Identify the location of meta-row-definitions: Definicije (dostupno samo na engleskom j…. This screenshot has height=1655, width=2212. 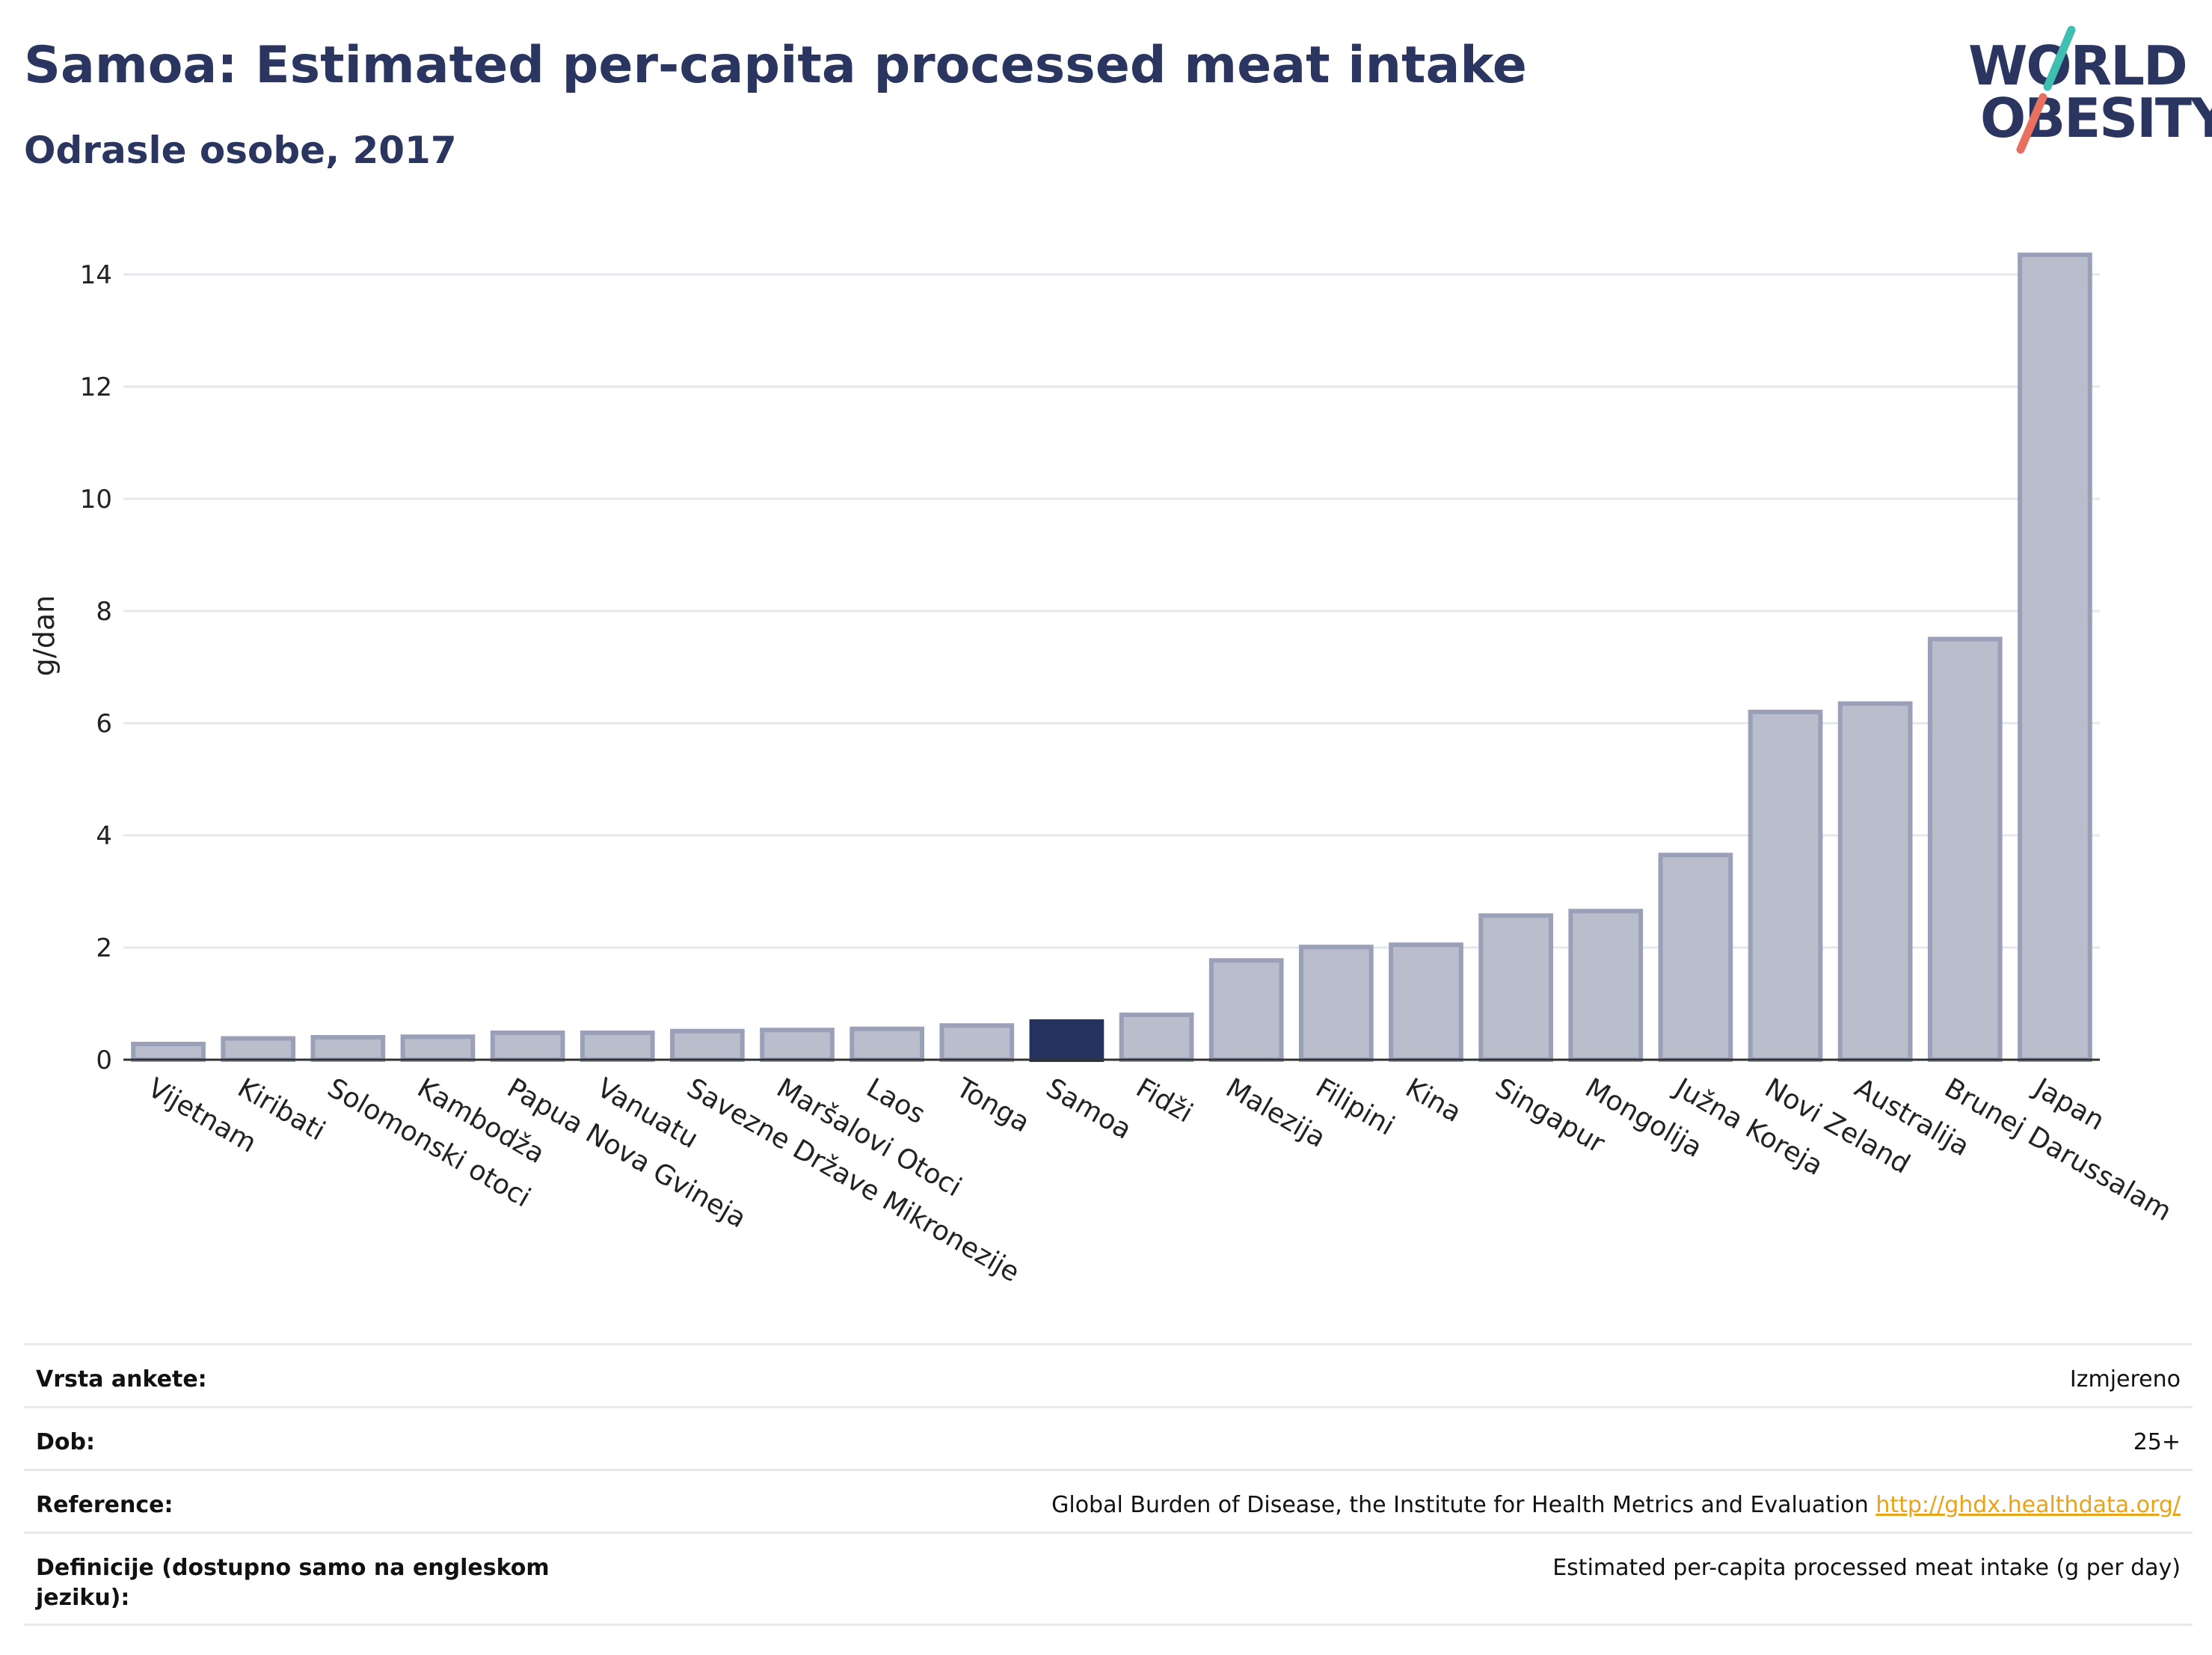
(1108, 1579).